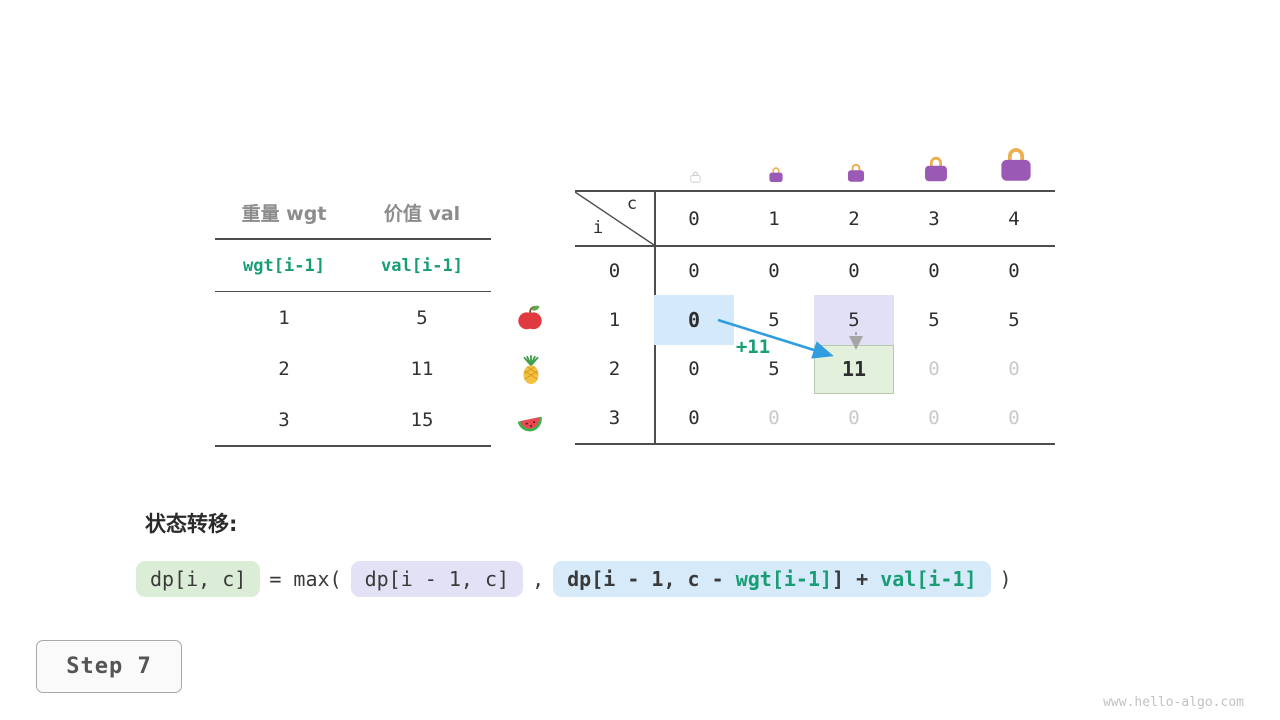  What do you see at coordinates (774, 418) in the screenshot?
I see `dp-cell-3-1: 0` at bounding box center [774, 418].